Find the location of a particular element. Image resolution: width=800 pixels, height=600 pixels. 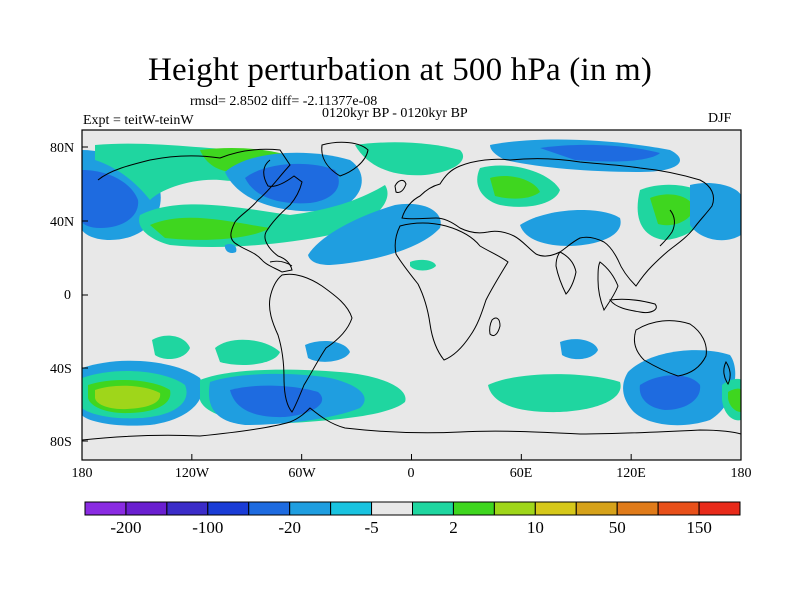

coastline-eurasia is located at coordinates (557, 222).